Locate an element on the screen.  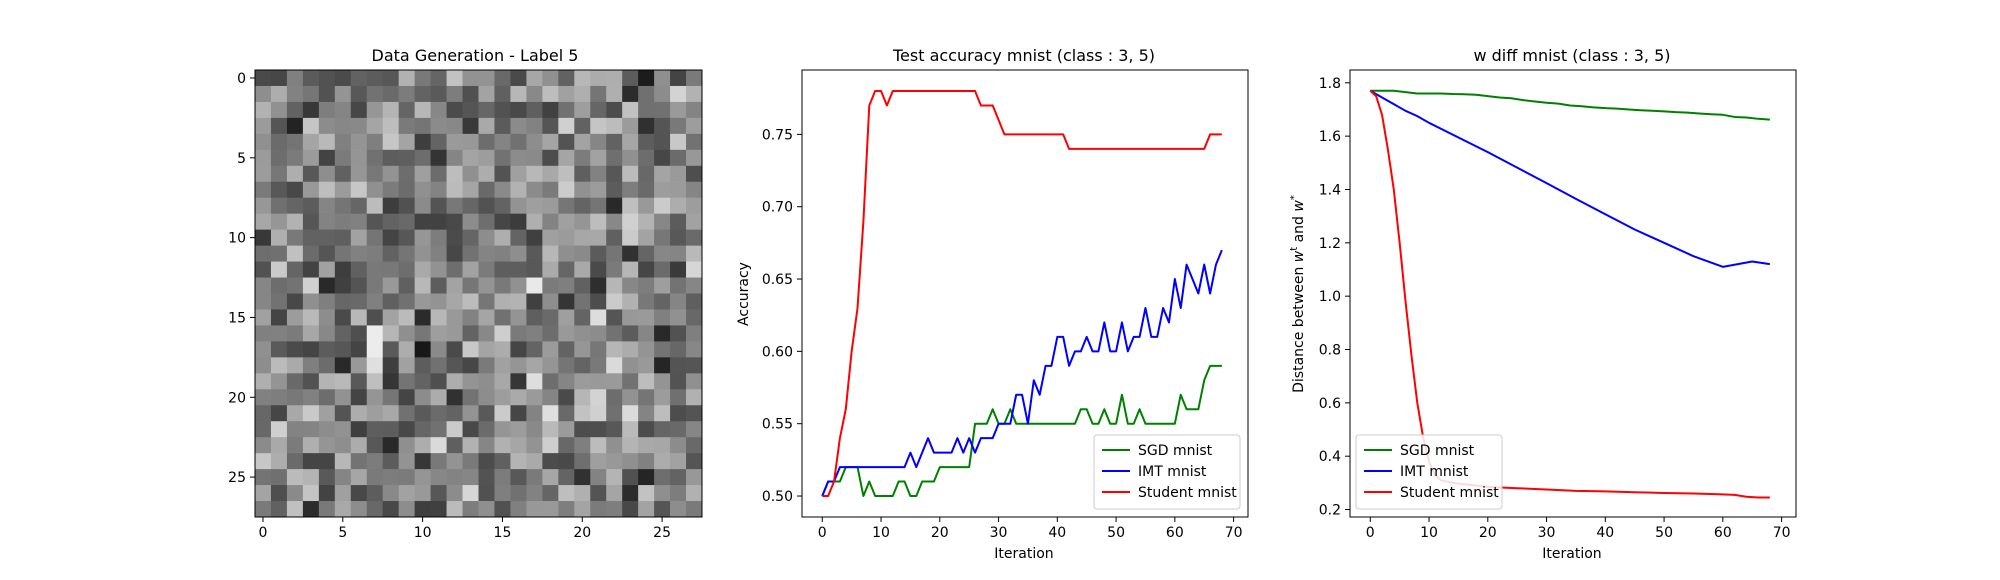
wdiff-legend-label: Student mnist is located at coordinates (1449, 493).